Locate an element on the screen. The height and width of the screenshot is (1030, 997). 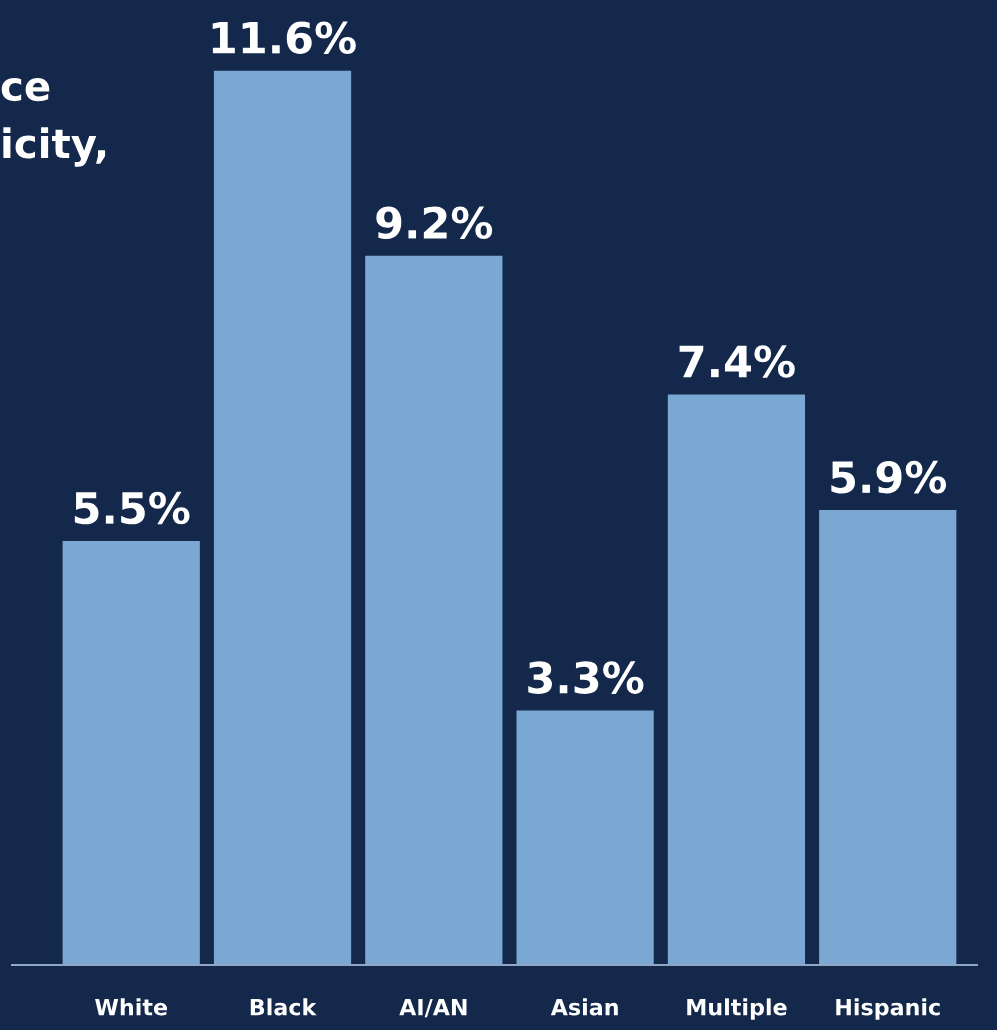
data-label: 9.2% is located at coordinates (434, 223).